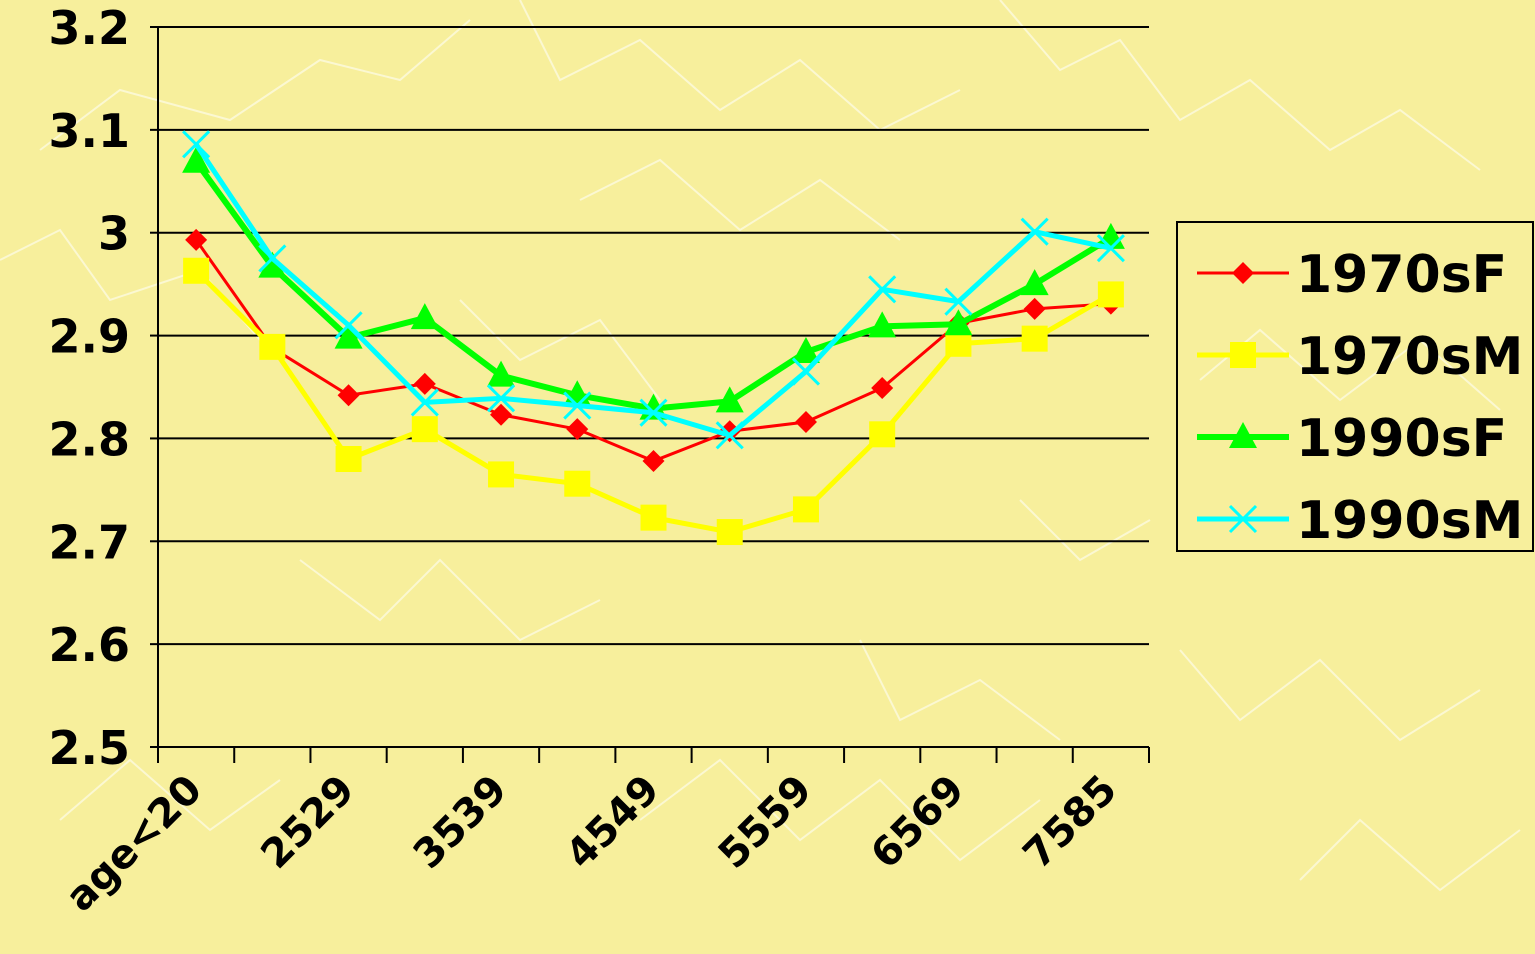  I want to click on x-tick-label: 7585, so click(1070, 822).